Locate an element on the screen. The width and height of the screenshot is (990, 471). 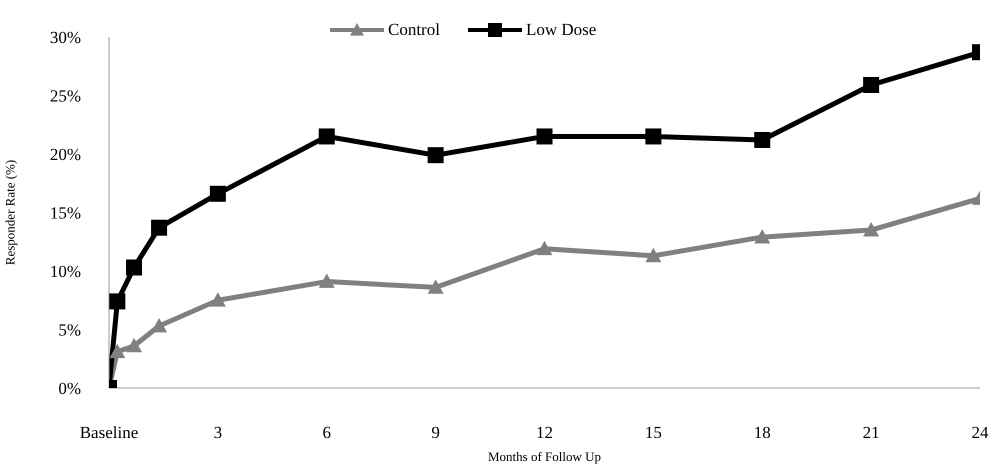
y-axis-title: Responder Rate (%) is located at coordinates (10, 213).